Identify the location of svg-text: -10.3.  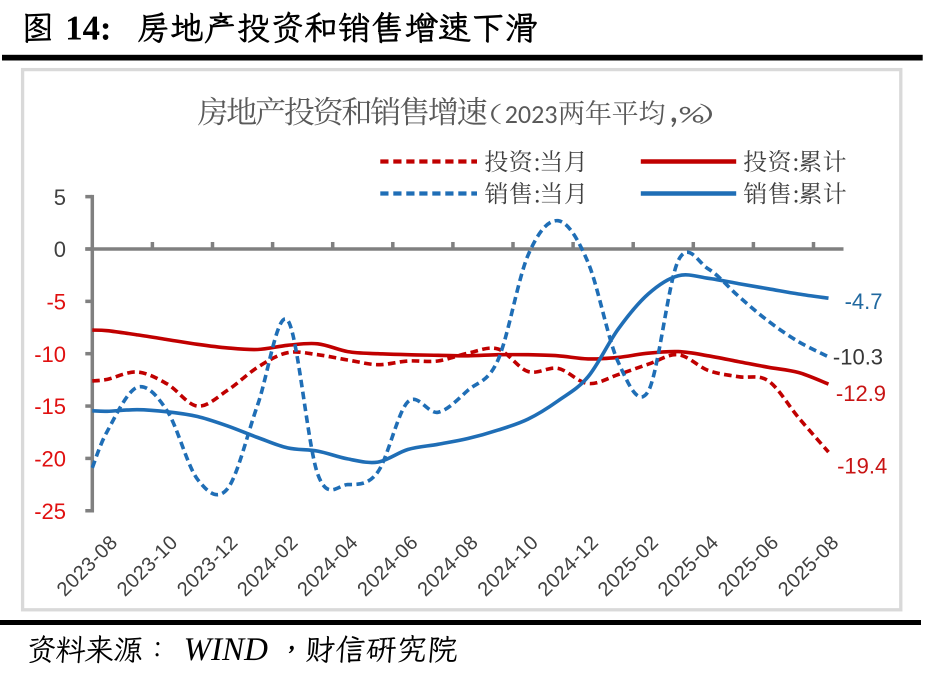
(858, 356).